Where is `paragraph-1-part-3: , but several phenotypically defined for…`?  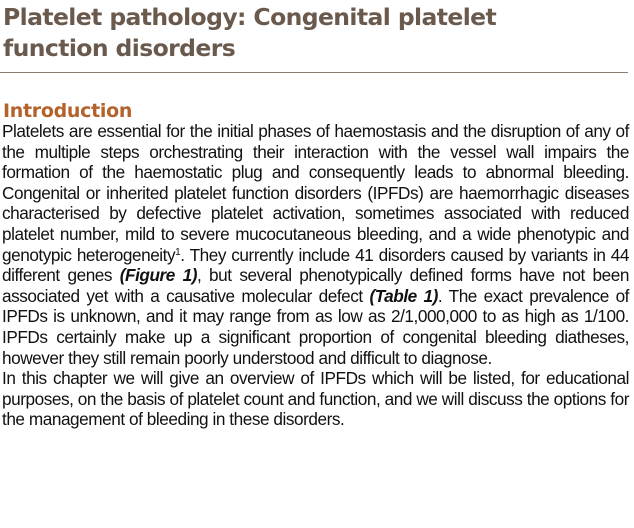
paragraph-1-part-3: , but several phenotypically defined for… is located at coordinates (315, 285).